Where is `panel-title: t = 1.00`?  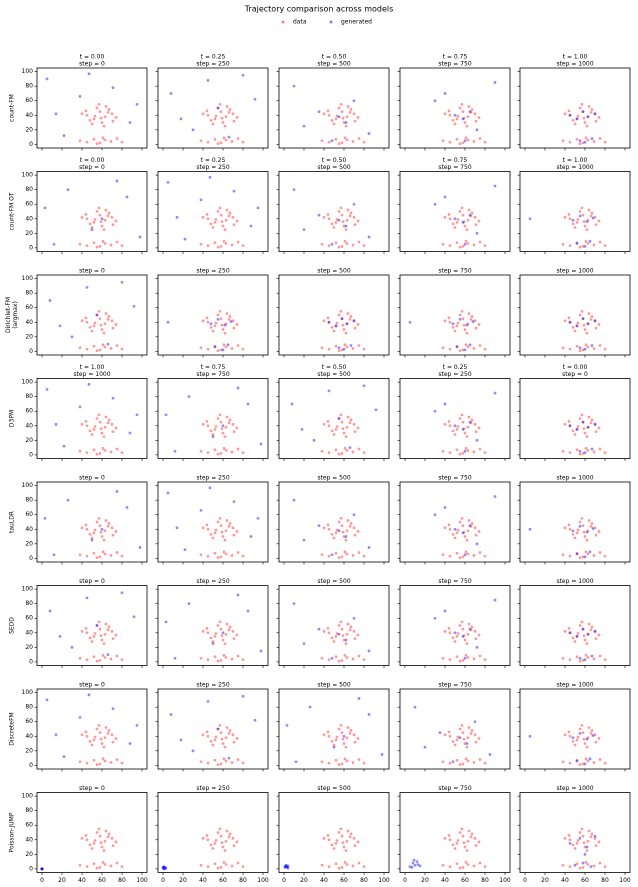
panel-title: t = 1.00 is located at coordinates (575, 57).